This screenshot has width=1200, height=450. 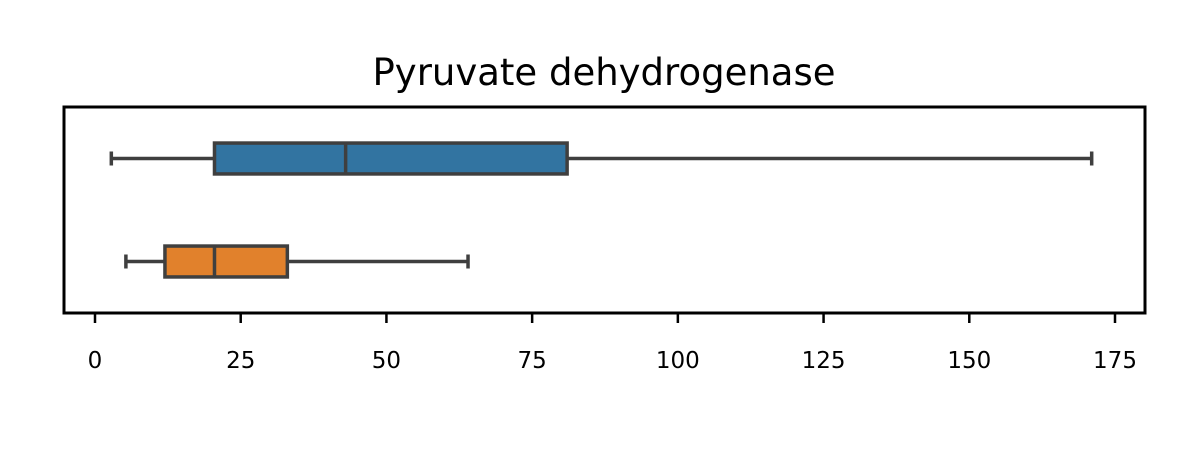 I want to click on x-tick-label: 125, so click(x=824, y=361).